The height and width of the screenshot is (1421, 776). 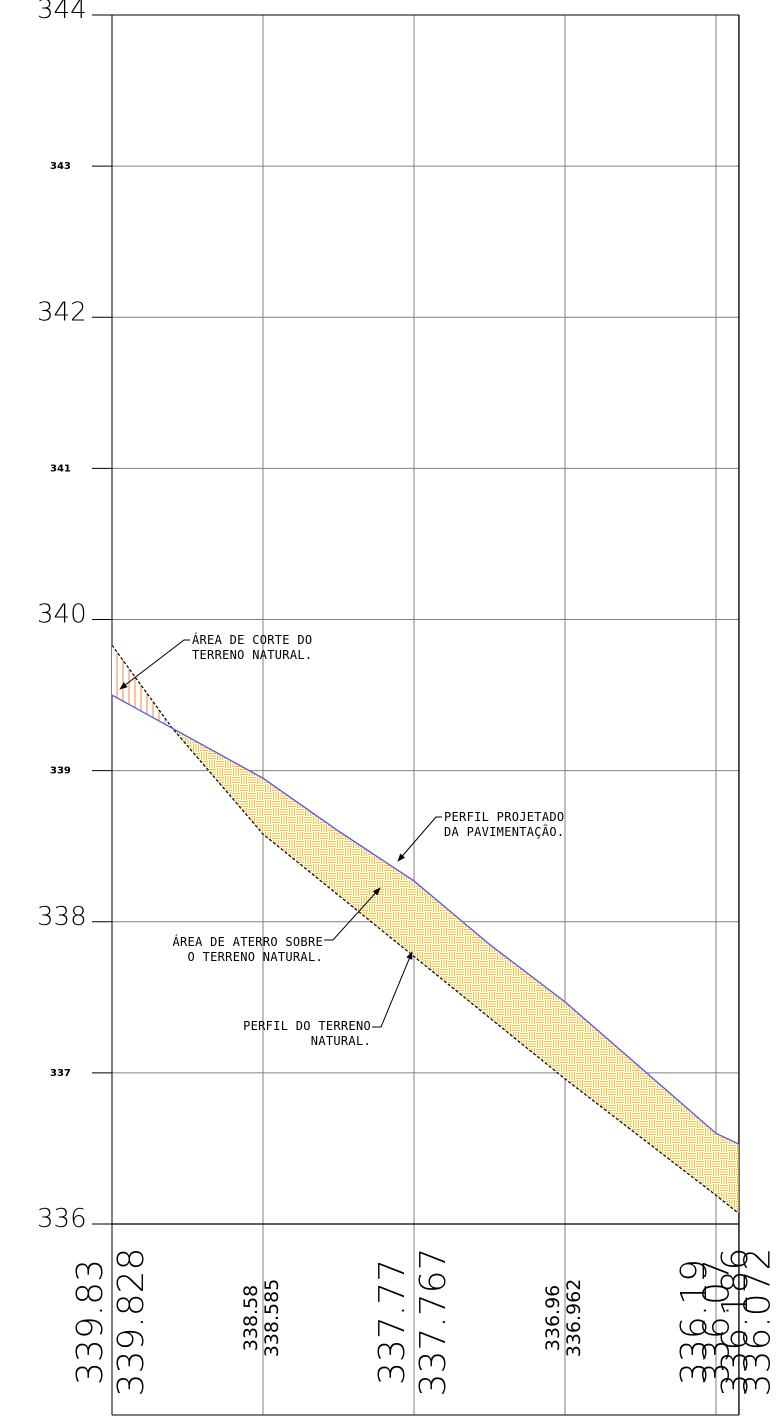 I want to click on y-tick-label: 341, so click(x=60, y=468).